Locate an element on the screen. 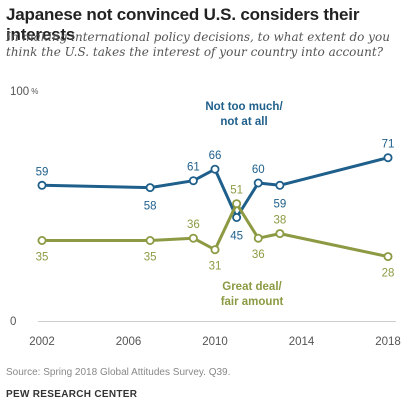 The width and height of the screenshot is (420, 418). data-label-2-2013: 38 is located at coordinates (279, 221).